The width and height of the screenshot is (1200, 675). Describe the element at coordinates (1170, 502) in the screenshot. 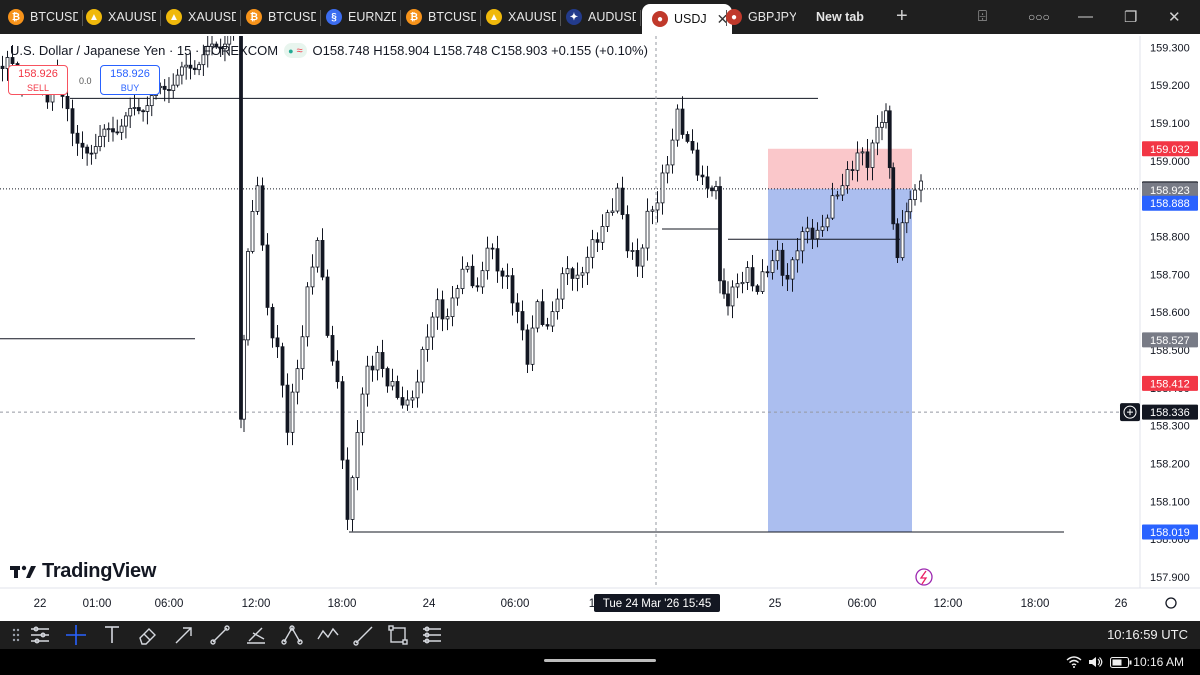

I see `price-tick-label: 158.100` at that location.